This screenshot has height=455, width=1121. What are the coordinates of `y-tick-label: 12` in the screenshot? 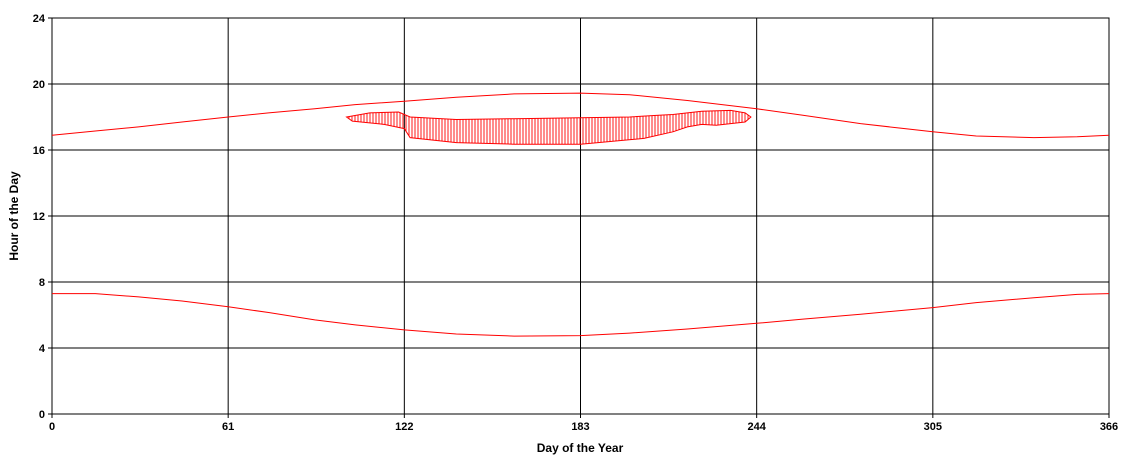 It's located at (39, 217).